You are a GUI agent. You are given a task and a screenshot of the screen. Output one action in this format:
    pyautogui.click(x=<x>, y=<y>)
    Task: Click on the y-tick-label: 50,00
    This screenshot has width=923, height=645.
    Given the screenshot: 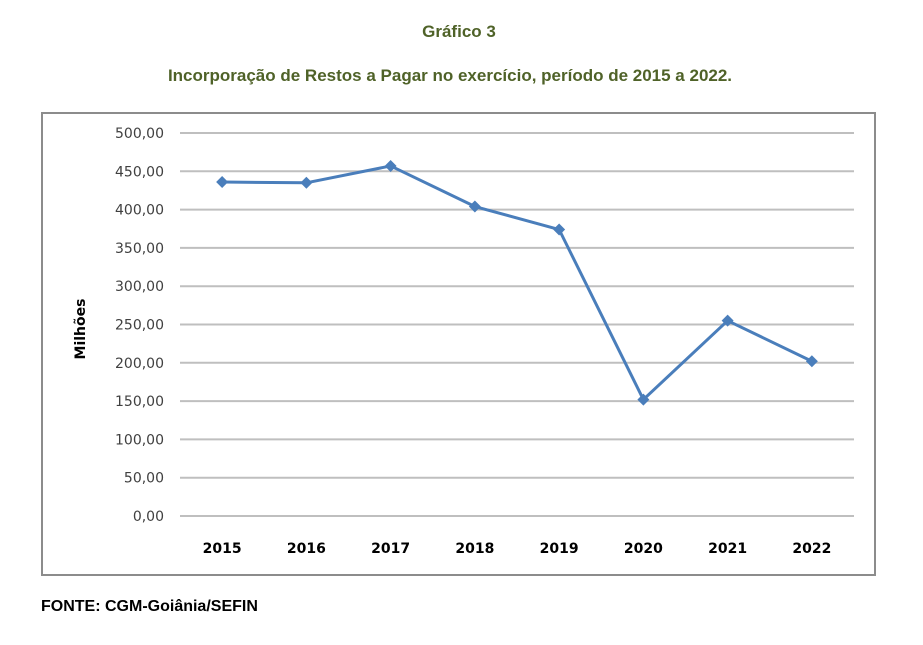 What is the action you would take?
    pyautogui.click(x=144, y=479)
    